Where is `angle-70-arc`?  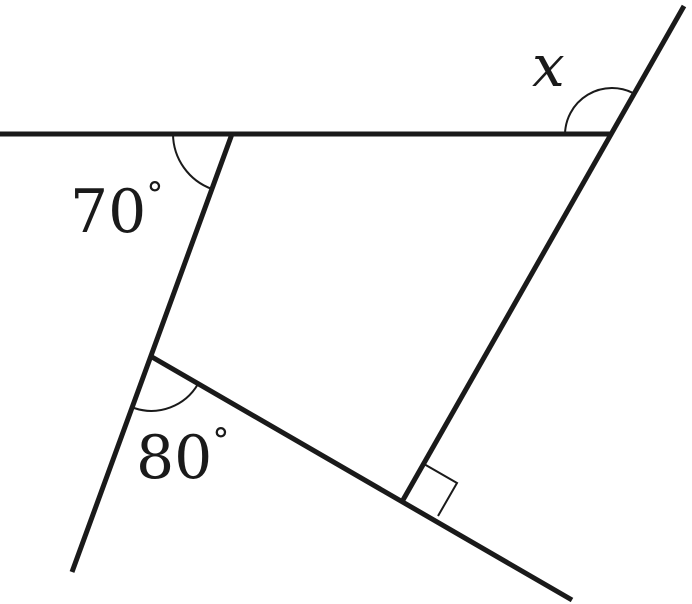 angle-70-arc is located at coordinates (192, 161).